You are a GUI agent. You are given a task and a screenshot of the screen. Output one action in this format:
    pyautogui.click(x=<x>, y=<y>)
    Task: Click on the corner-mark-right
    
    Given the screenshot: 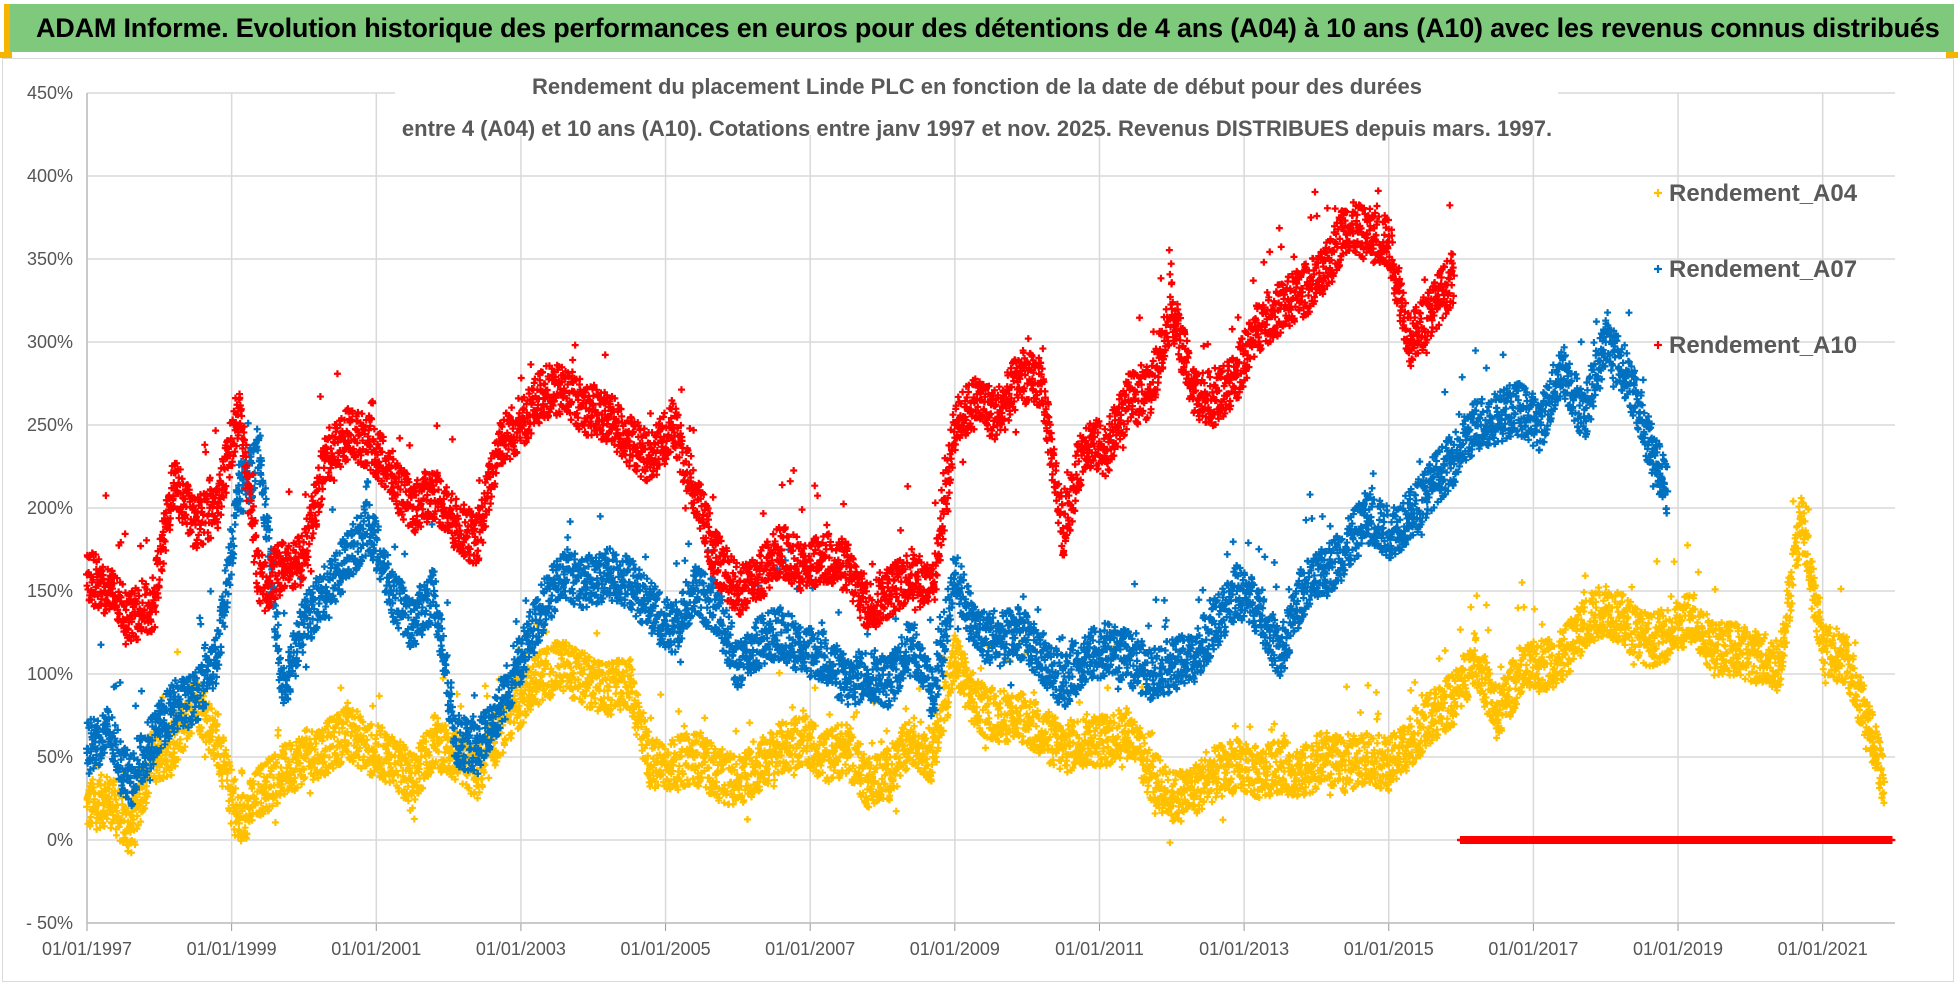 What is the action you would take?
    pyautogui.click(x=1952, y=55)
    